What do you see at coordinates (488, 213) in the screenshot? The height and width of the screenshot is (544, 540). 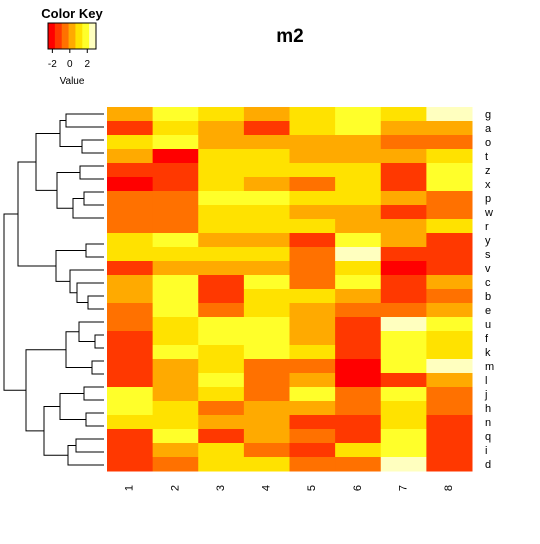 I see `row-label: w` at bounding box center [488, 213].